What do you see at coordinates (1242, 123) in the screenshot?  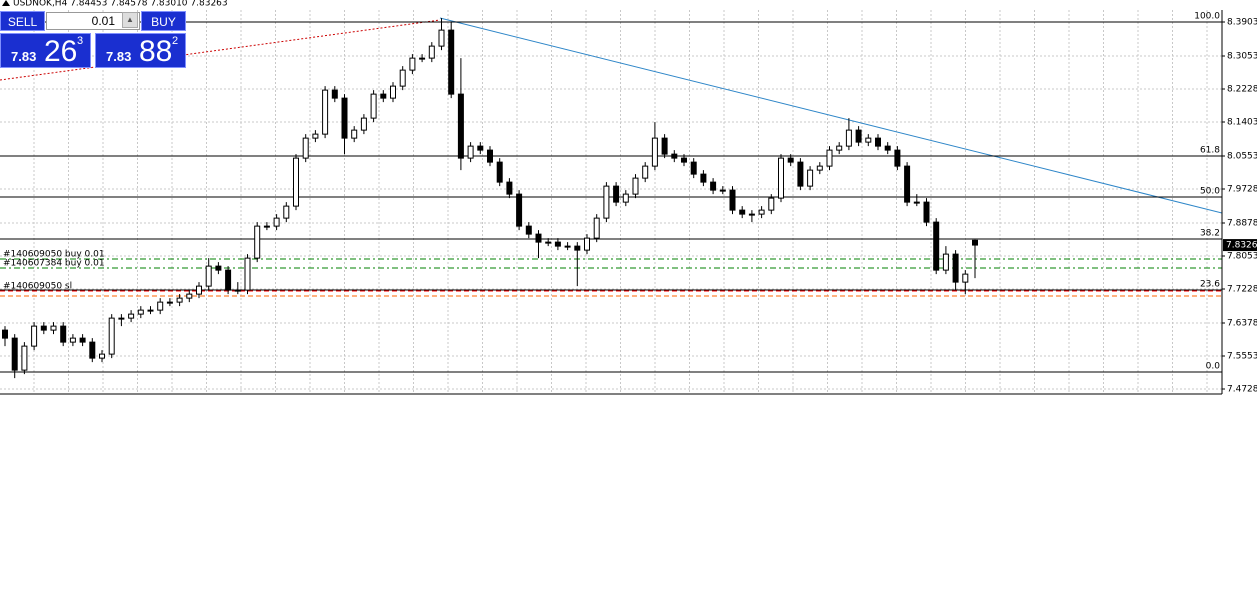 I see `y-tick-label: 8.14030` at bounding box center [1242, 123].